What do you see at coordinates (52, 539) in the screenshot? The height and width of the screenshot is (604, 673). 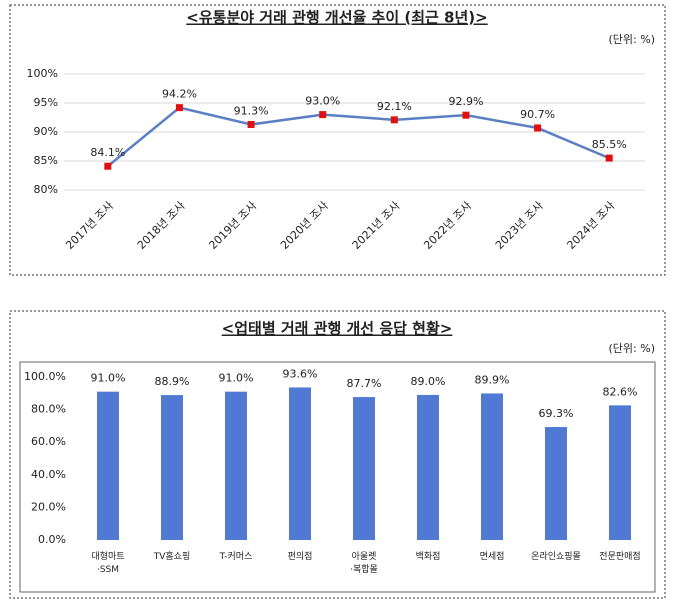 I see `y-tick-label: 0.0%` at bounding box center [52, 539].